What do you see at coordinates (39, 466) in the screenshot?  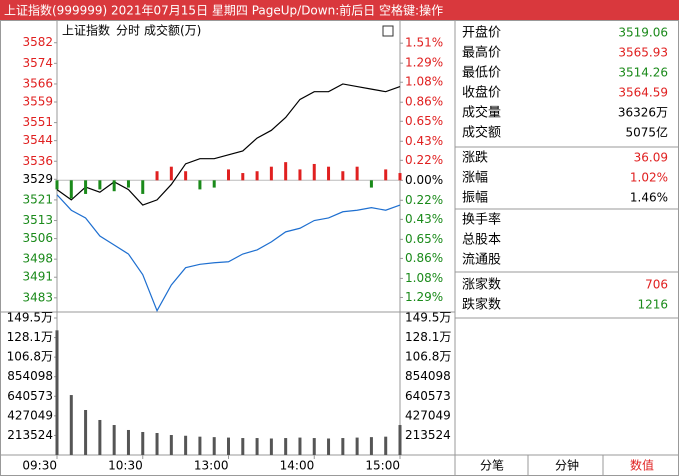 I see `x-tick-label: 09:30` at bounding box center [39, 466].